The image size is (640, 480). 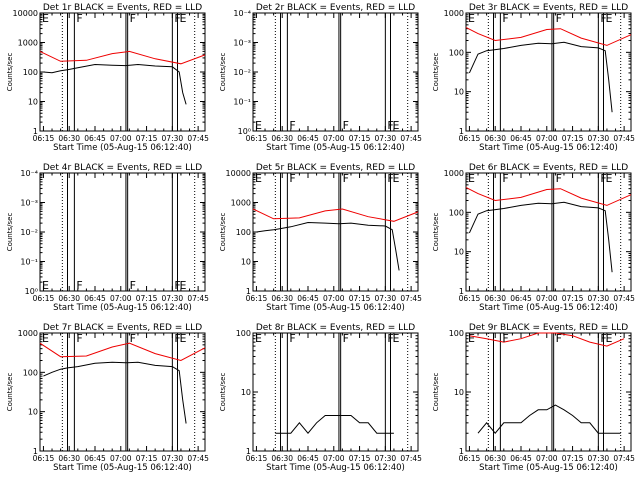 What do you see at coordinates (115, 84) in the screenshot?
I see `series-events-line` at bounding box center [115, 84].